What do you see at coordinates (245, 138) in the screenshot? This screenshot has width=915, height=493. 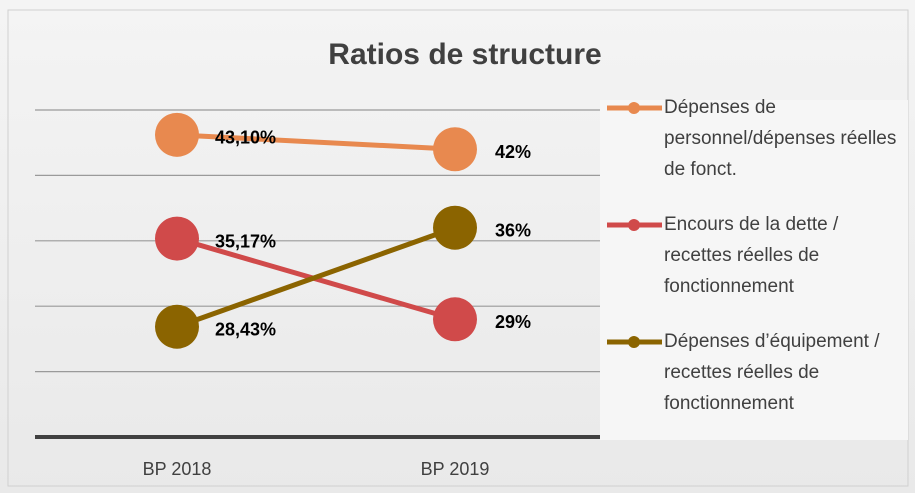 I see `data-label: 43,10%` at bounding box center [245, 138].